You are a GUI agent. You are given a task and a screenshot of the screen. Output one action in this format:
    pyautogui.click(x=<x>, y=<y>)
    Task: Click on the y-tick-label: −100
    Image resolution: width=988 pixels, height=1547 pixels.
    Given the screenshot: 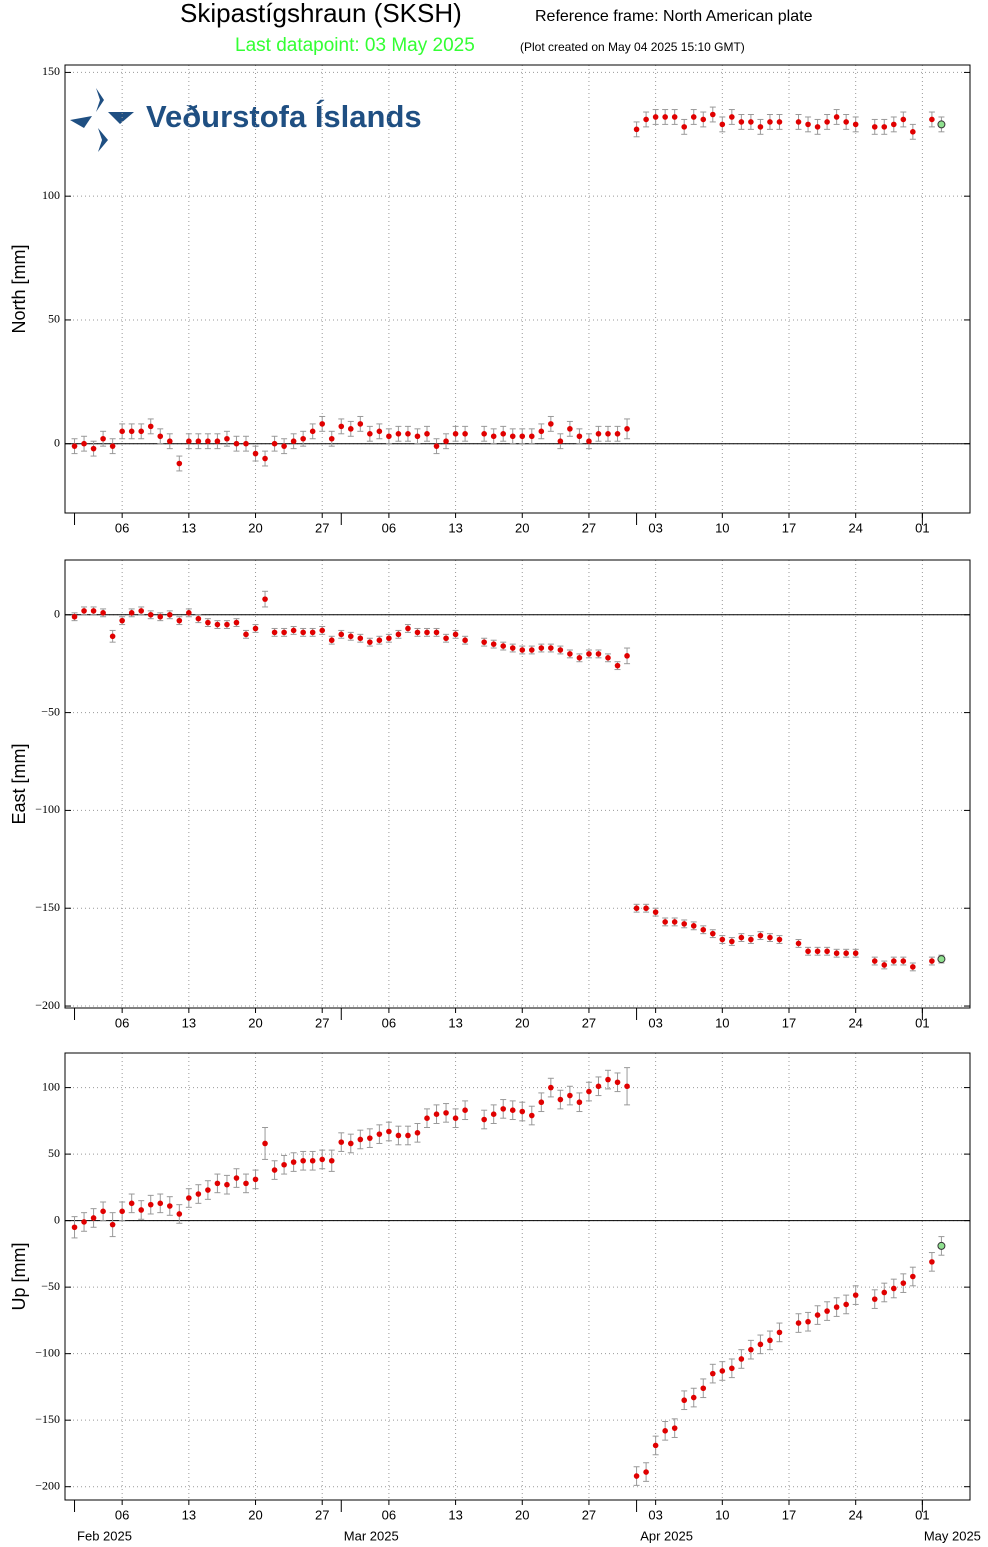 What is the action you would take?
    pyautogui.click(x=47, y=1352)
    